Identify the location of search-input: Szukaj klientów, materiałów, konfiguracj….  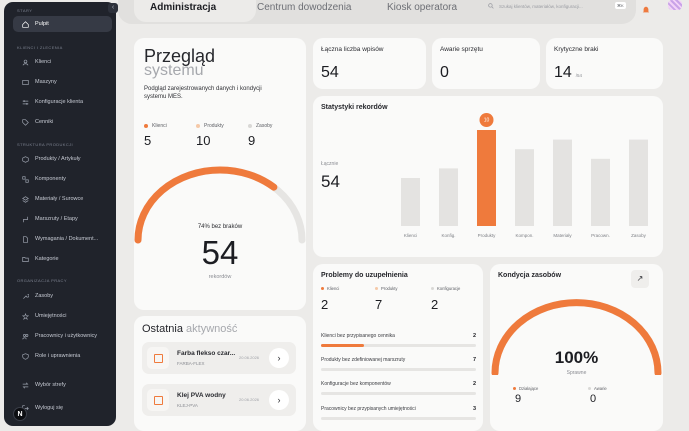
(559, 6).